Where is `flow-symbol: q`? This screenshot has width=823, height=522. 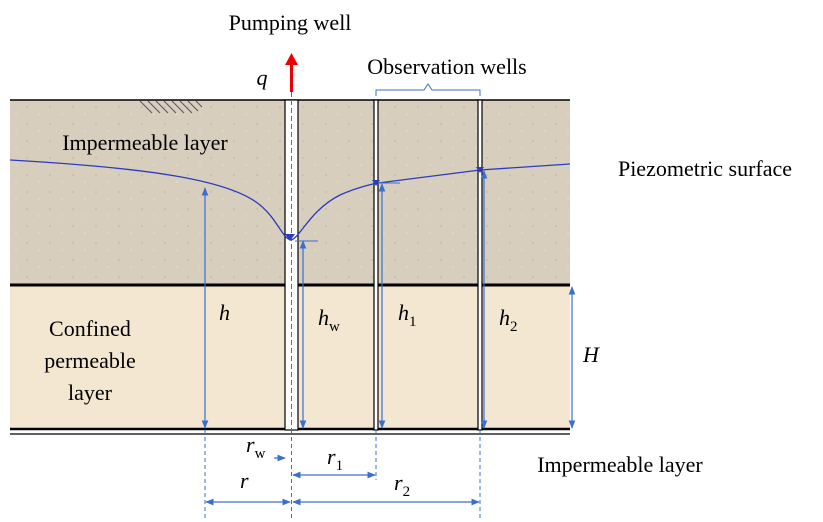
flow-symbol: q is located at coordinates (262, 77).